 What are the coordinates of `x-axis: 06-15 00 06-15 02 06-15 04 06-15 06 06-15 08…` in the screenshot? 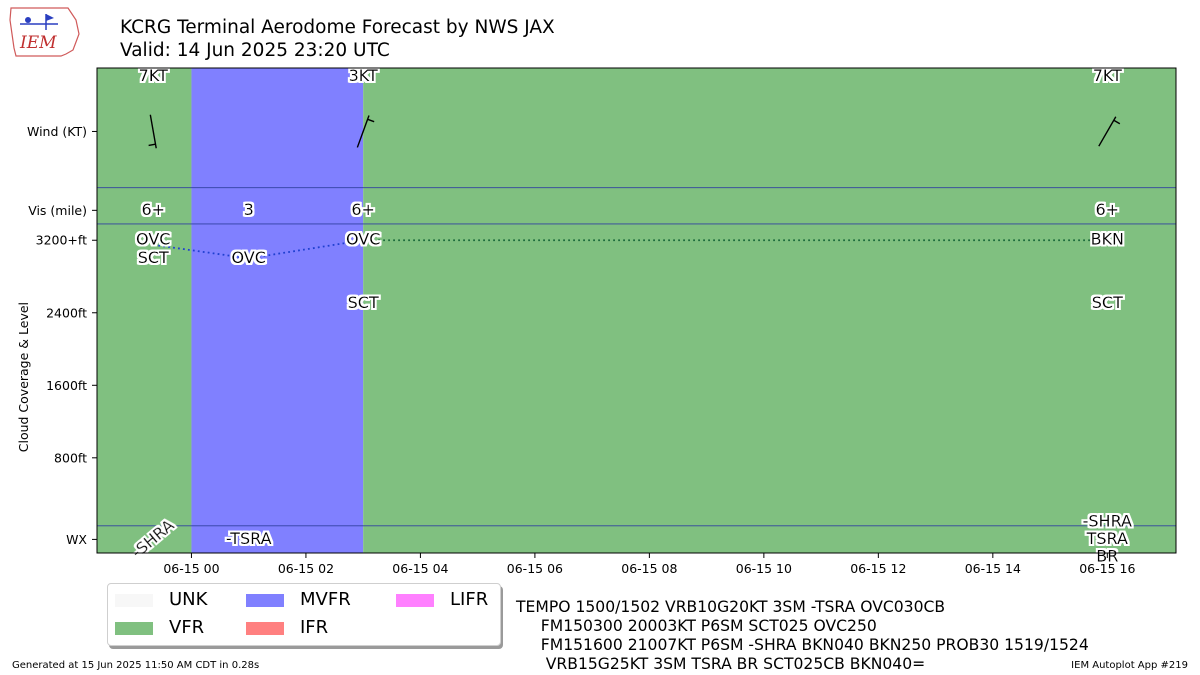 It's located at (649, 564).